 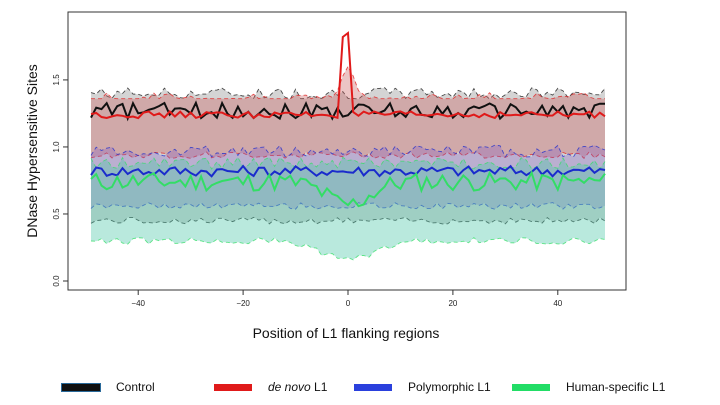 What do you see at coordinates (348, 248) in the screenshot?
I see `lower-bound-human-specific-l1` at bounding box center [348, 248].